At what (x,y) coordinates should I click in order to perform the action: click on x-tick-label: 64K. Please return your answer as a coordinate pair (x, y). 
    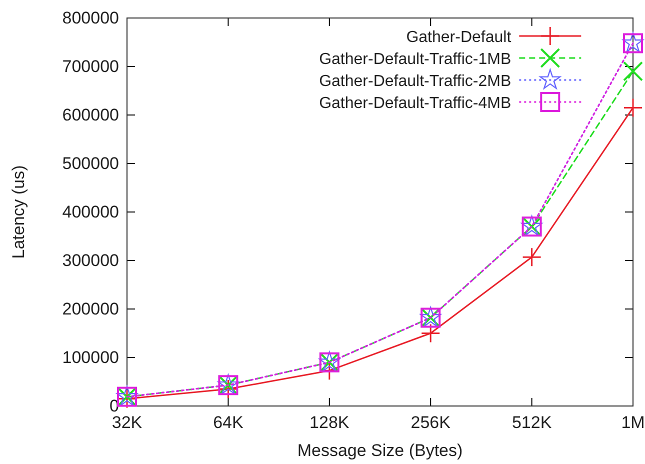
    Looking at the image, I should click on (228, 422).